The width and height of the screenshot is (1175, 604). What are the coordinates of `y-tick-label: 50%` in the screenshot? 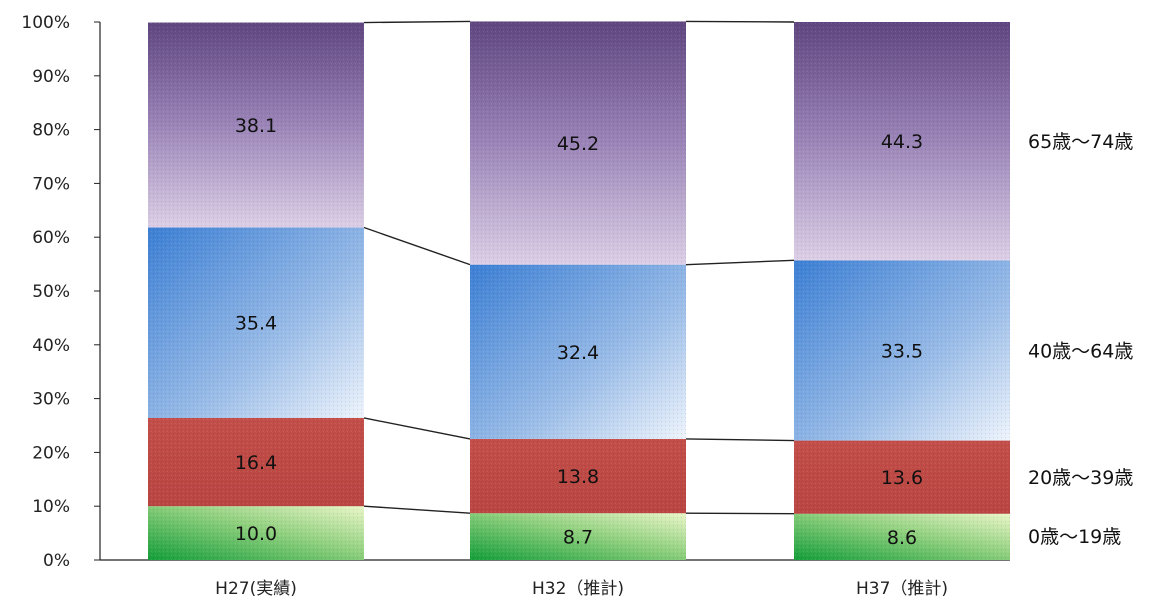 It's located at (51, 292).